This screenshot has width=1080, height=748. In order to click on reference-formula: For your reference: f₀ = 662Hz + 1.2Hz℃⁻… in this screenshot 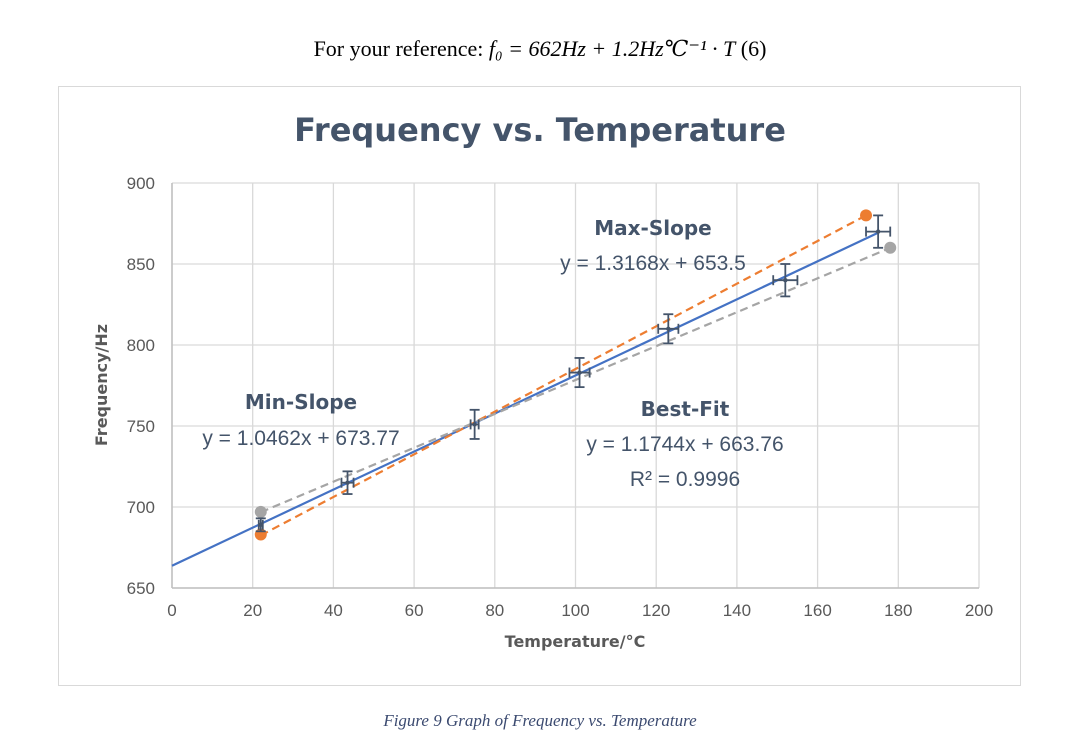, I will do `click(540, 49)`.